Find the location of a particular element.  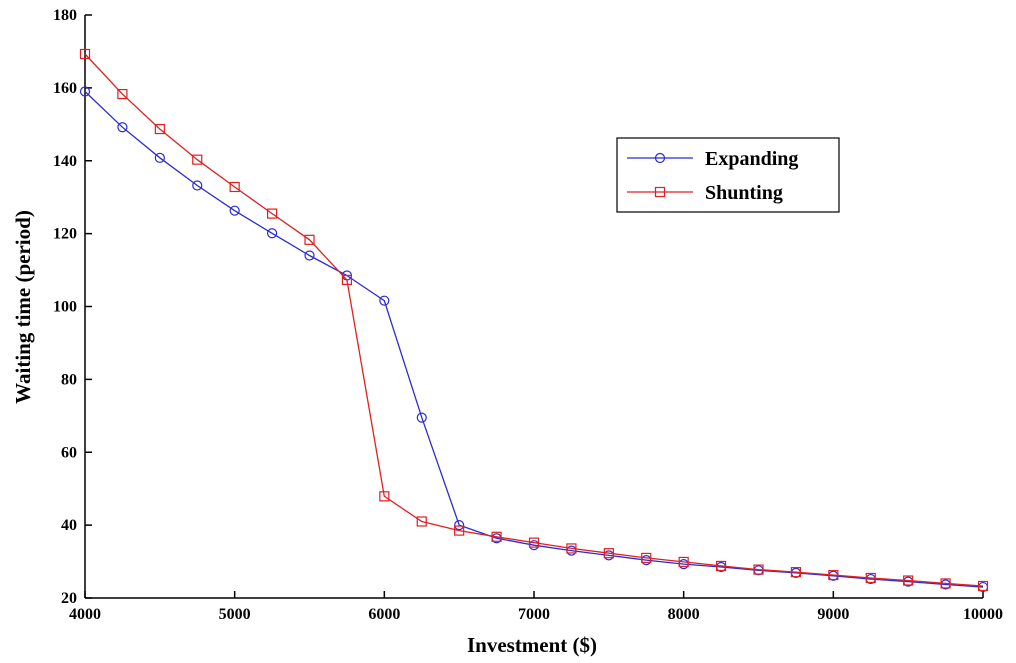

legend-box is located at coordinates (728, 175).